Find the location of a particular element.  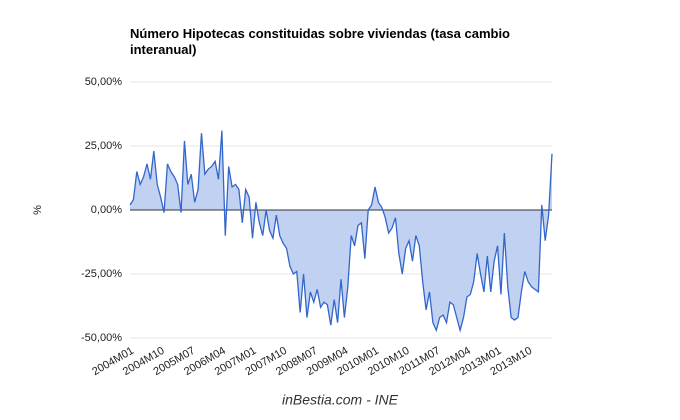

source-note: inBestia.com - INE is located at coordinates (340, 400).